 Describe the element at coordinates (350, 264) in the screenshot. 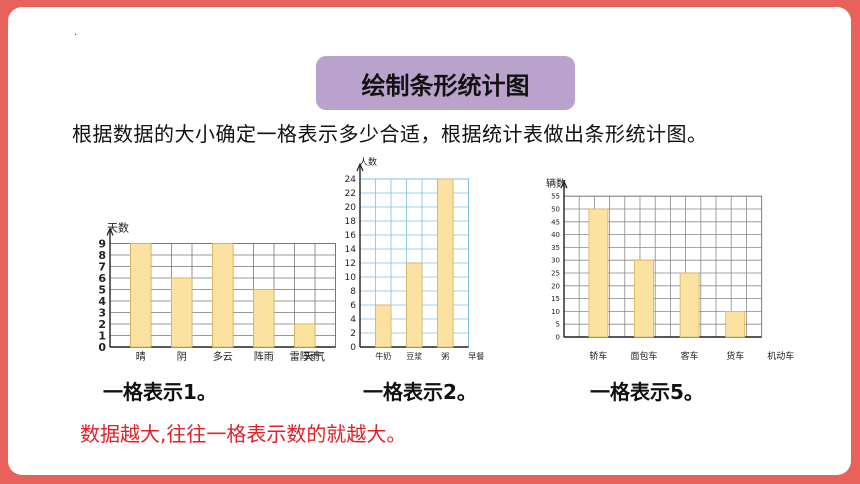

I see `y-tick-label: 12` at that location.